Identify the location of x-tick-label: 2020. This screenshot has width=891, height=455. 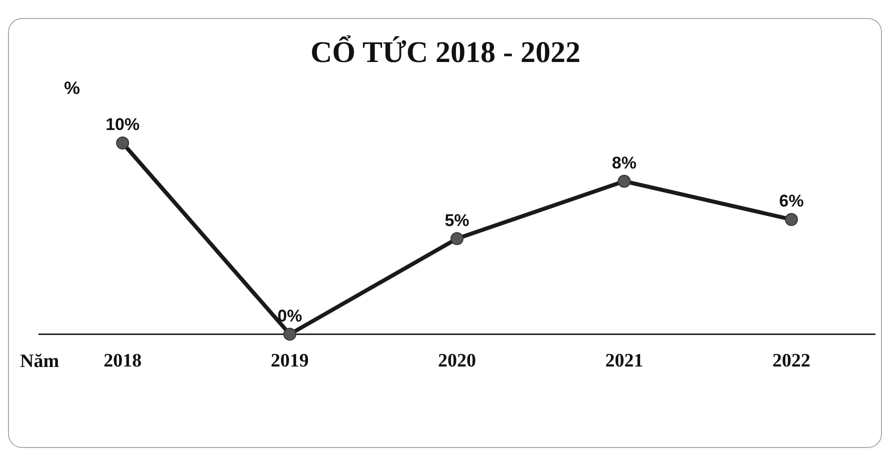
(457, 361).